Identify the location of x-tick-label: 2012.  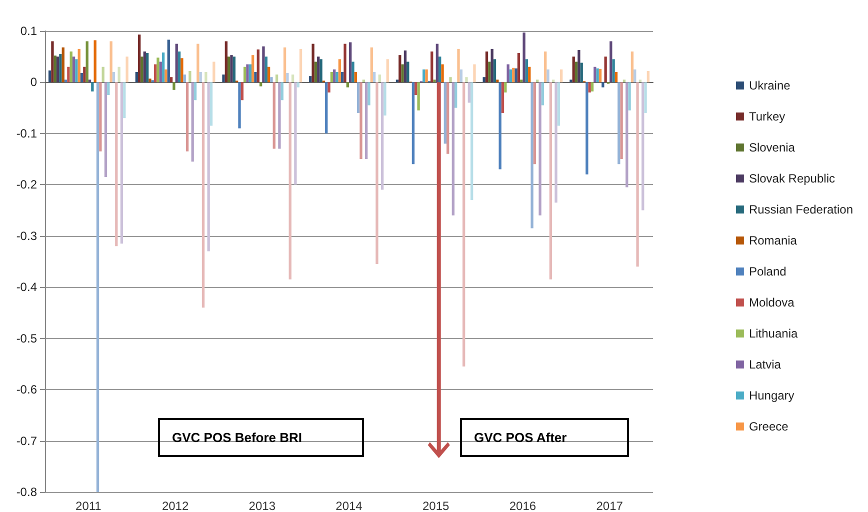
(175, 505).